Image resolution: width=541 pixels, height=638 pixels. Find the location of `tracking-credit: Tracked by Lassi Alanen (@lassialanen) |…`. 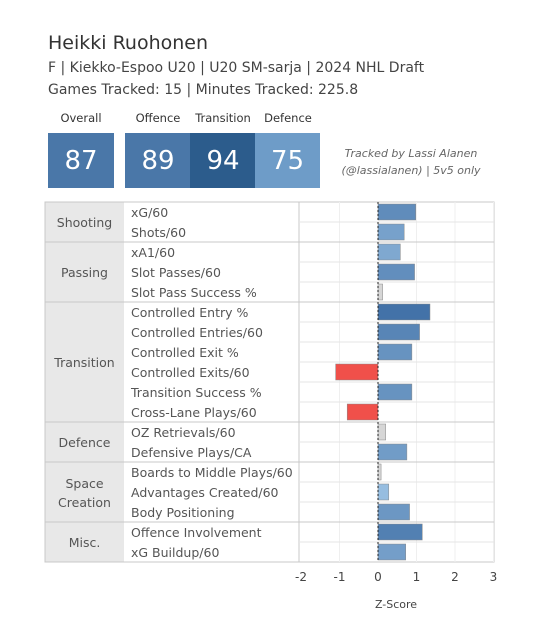

tracking-credit: Tracked by Lassi Alanen (@lassialanen) |… is located at coordinates (411, 162).